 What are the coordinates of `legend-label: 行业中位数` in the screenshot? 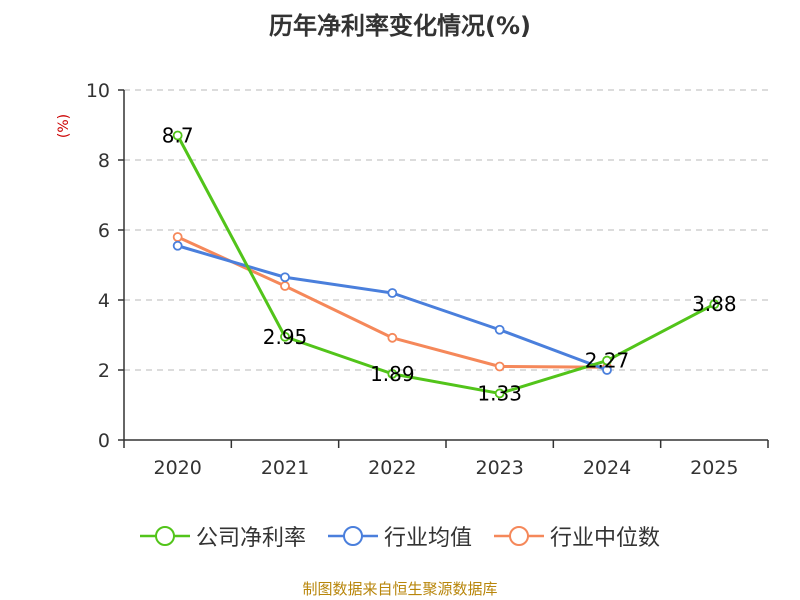 It's located at (605, 538).